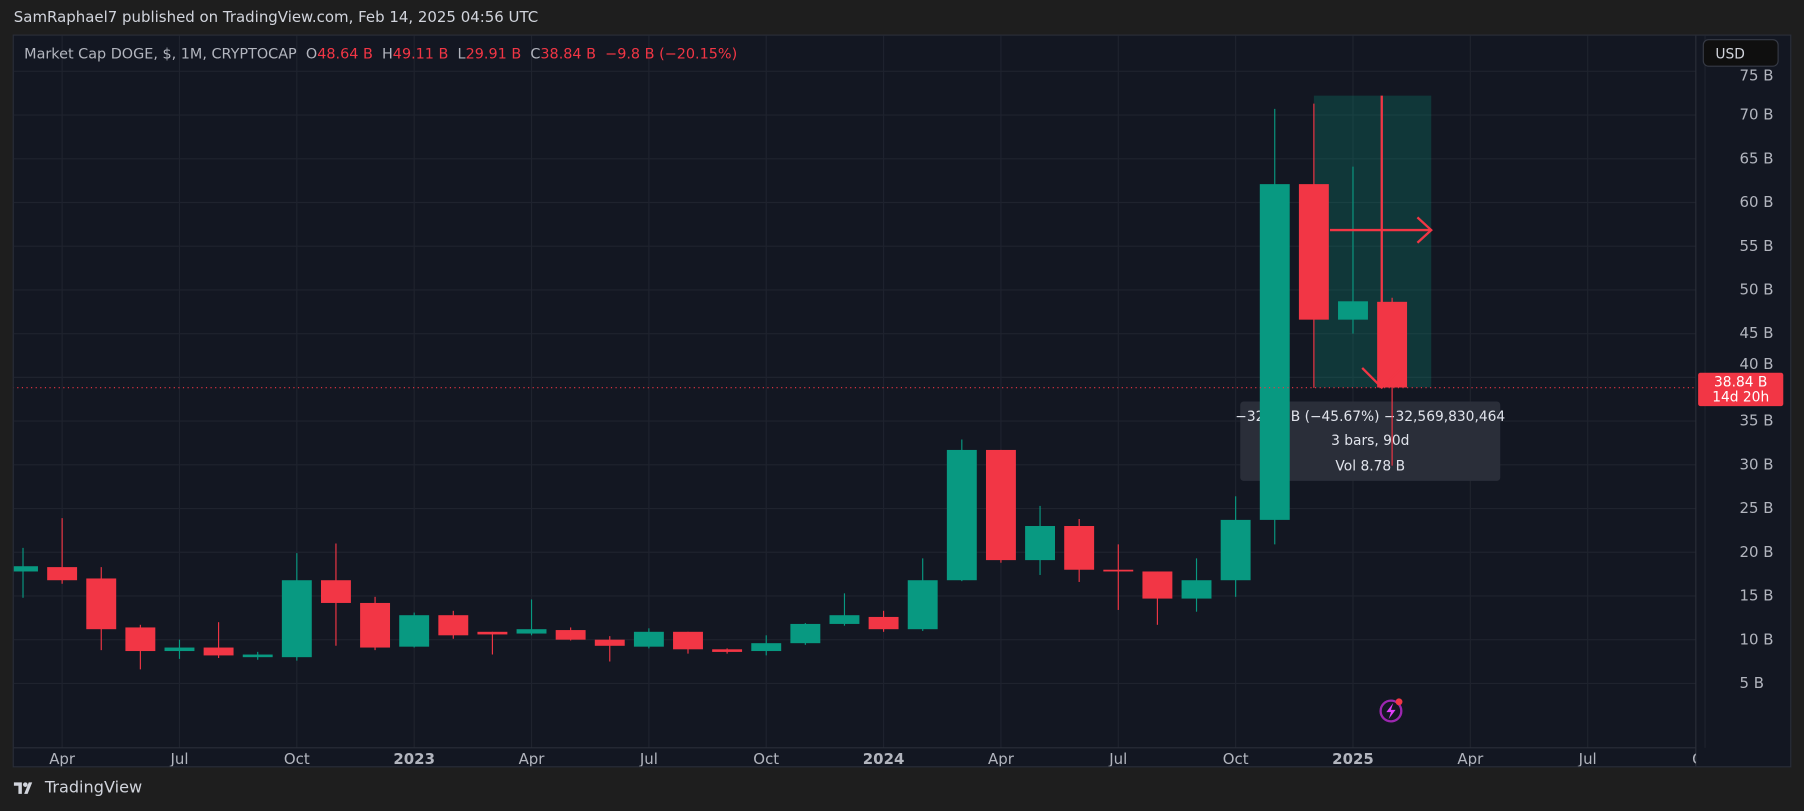 Image resolution: width=1804 pixels, height=811 pixels. Describe the element at coordinates (1424, 230) in the screenshot. I see `horizontal-arrow-head` at that location.